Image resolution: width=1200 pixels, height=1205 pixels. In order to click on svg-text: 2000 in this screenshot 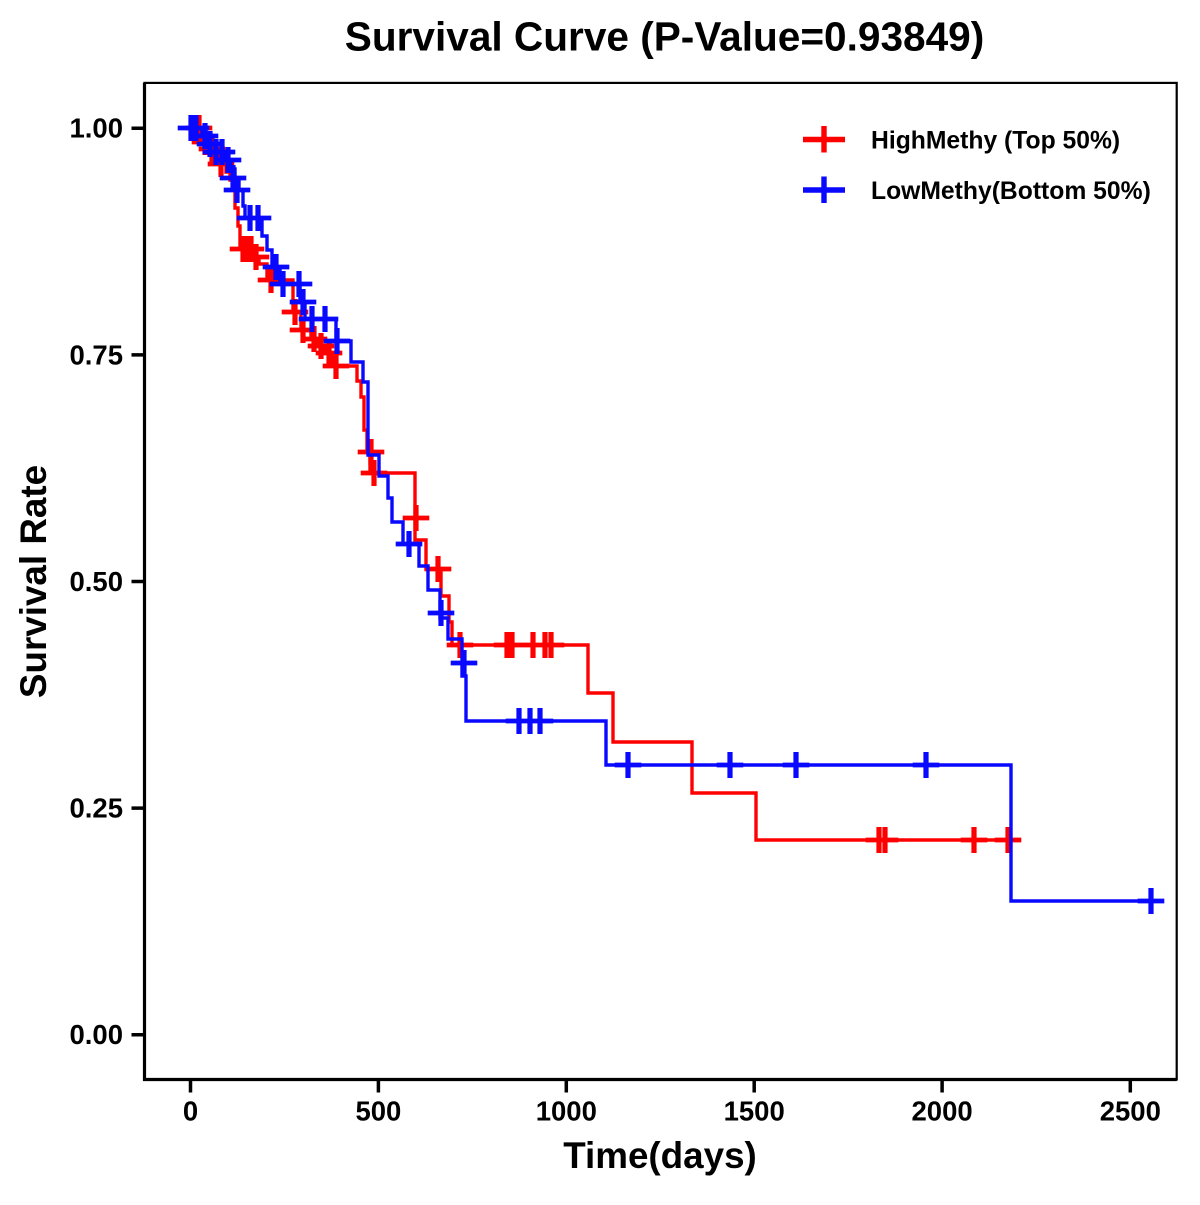, I will do `click(942, 1111)`.